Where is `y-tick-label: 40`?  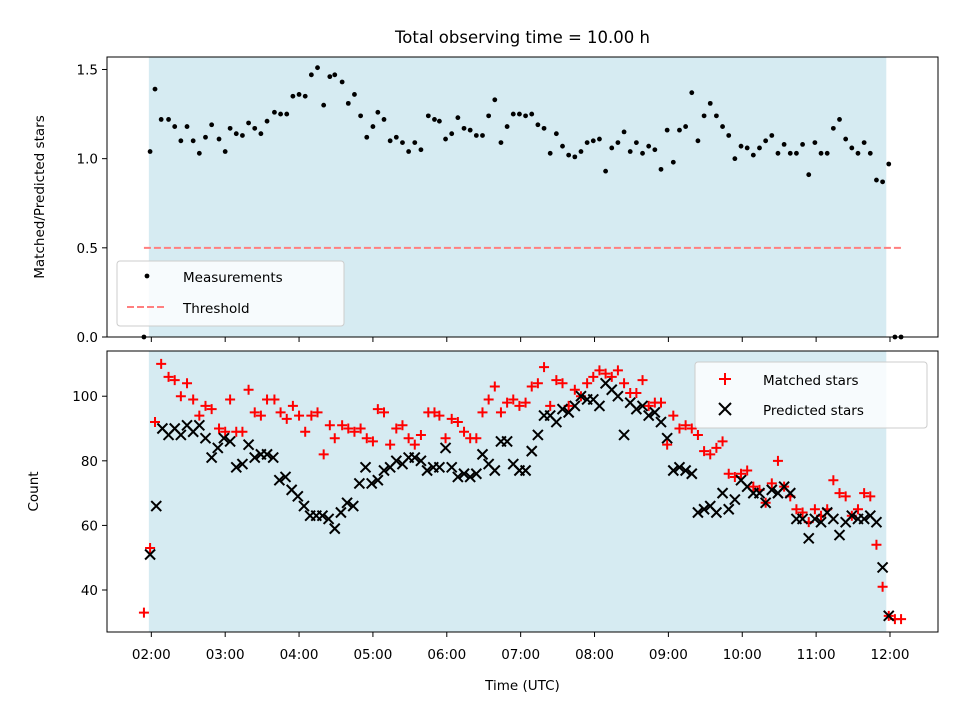
y-tick-label: 40 is located at coordinates (89, 591).